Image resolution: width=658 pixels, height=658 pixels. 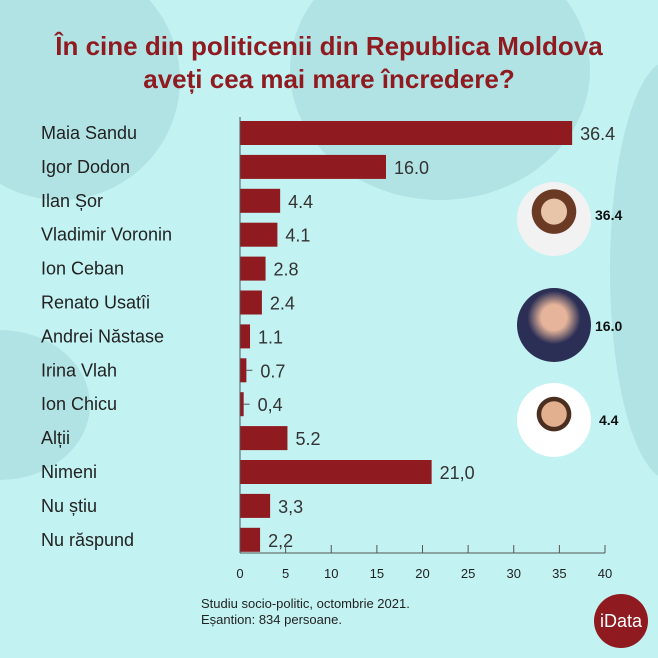 What do you see at coordinates (102, 336) in the screenshot?
I see `category-label: Andrei Năstase` at bounding box center [102, 336].